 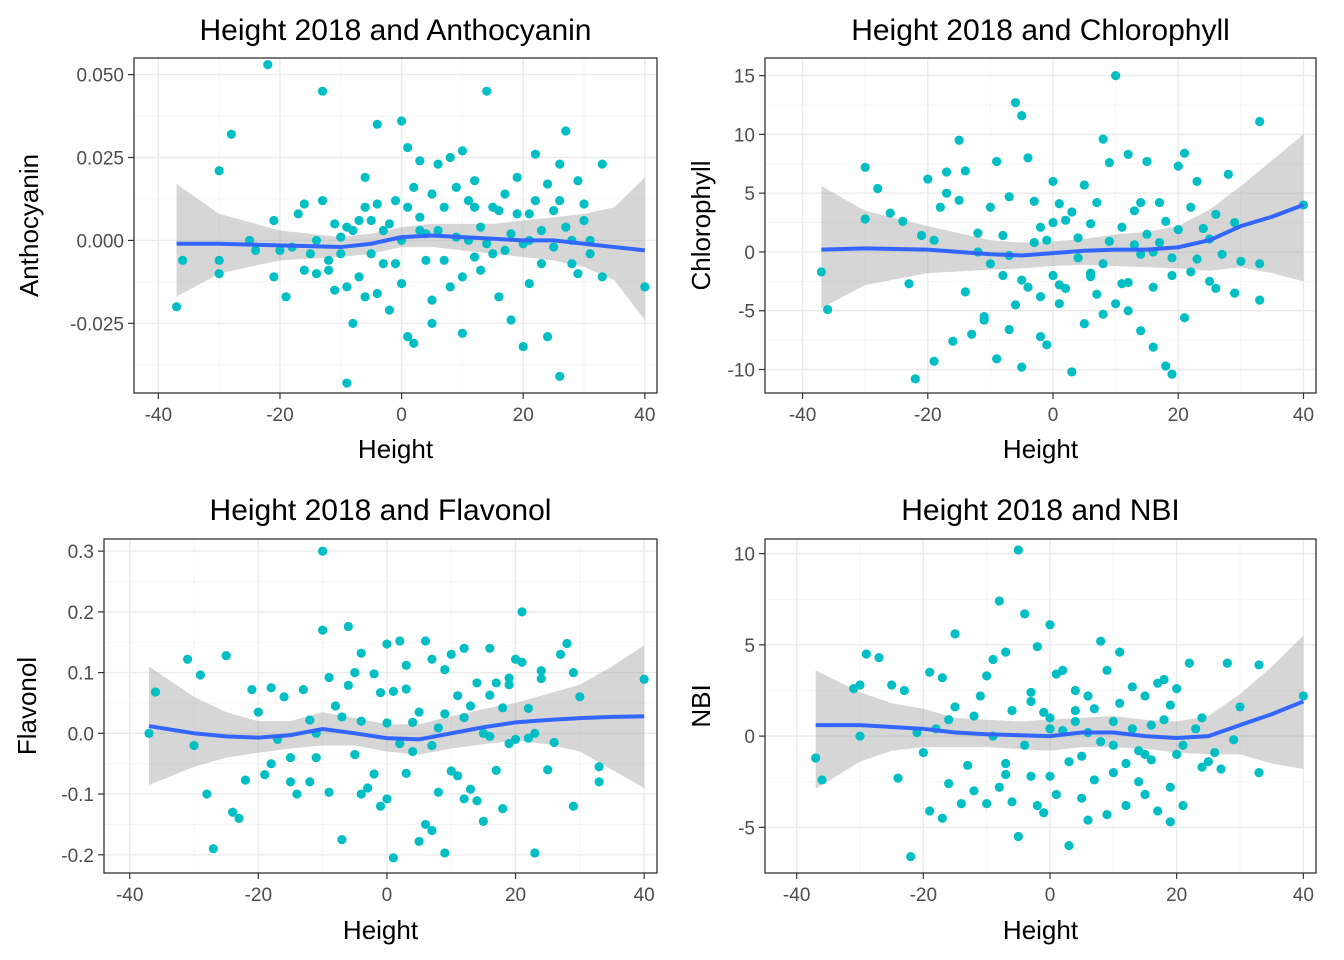 What do you see at coordinates (401, 415) in the screenshot?
I see `x-tick-label: 0` at bounding box center [401, 415].